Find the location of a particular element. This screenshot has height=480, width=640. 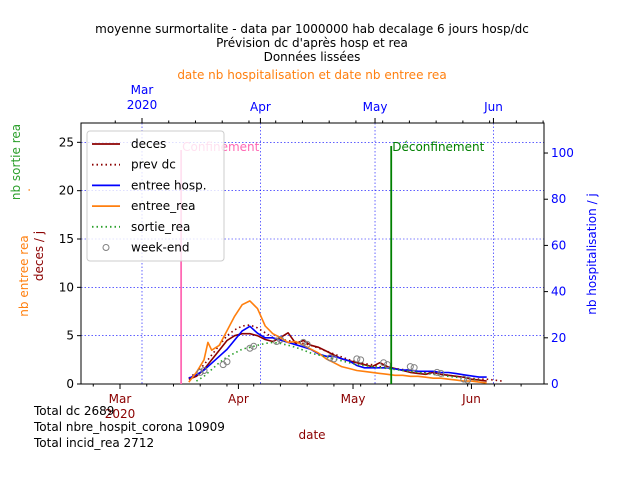

top-tick-label: Jun is located at coordinates (493, 107).